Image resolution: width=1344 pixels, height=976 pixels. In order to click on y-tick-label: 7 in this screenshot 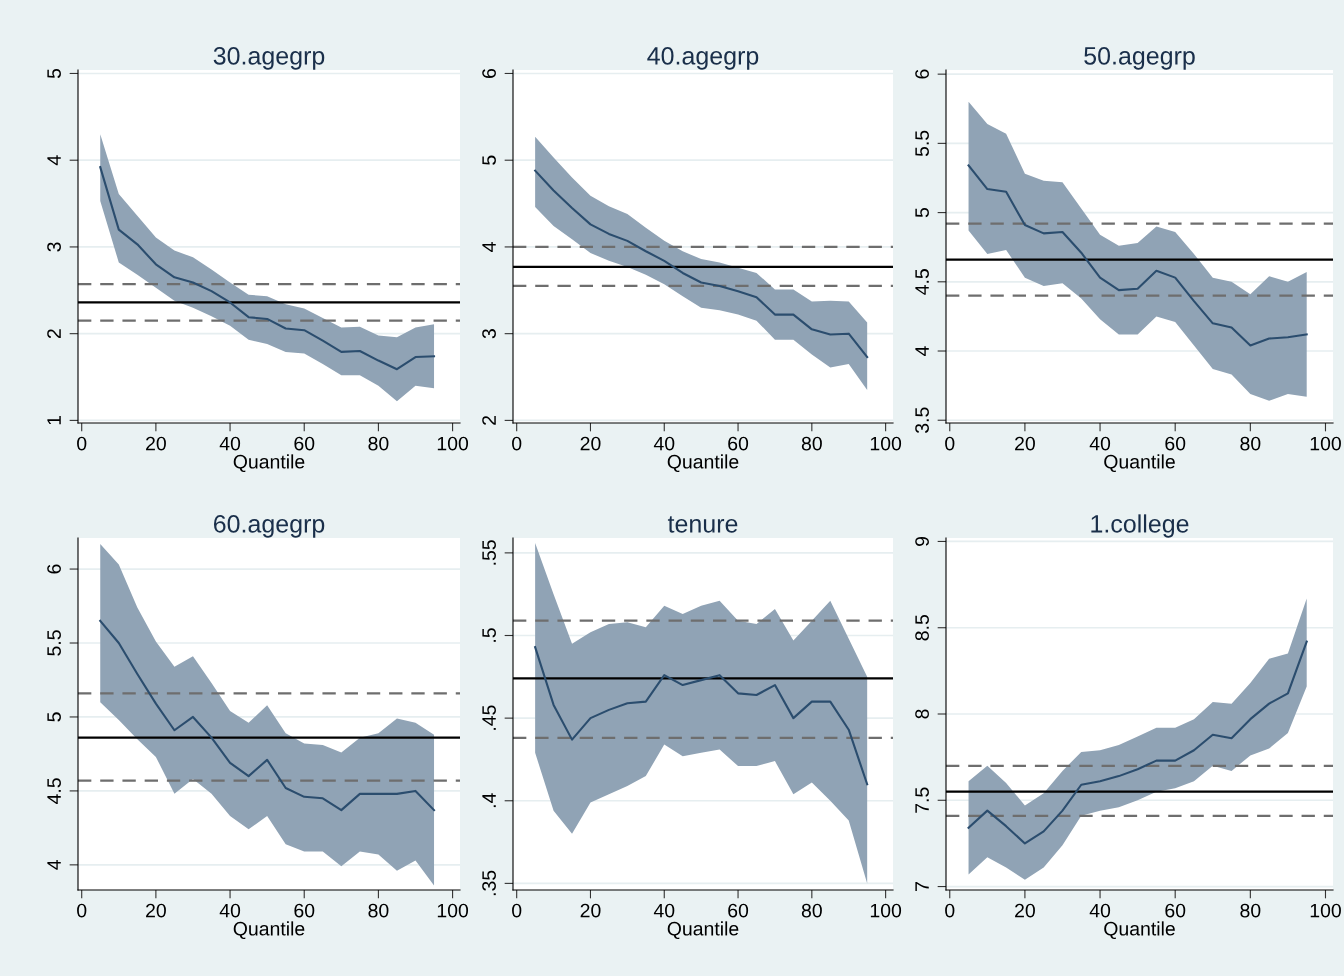, I will do `click(922, 886)`.